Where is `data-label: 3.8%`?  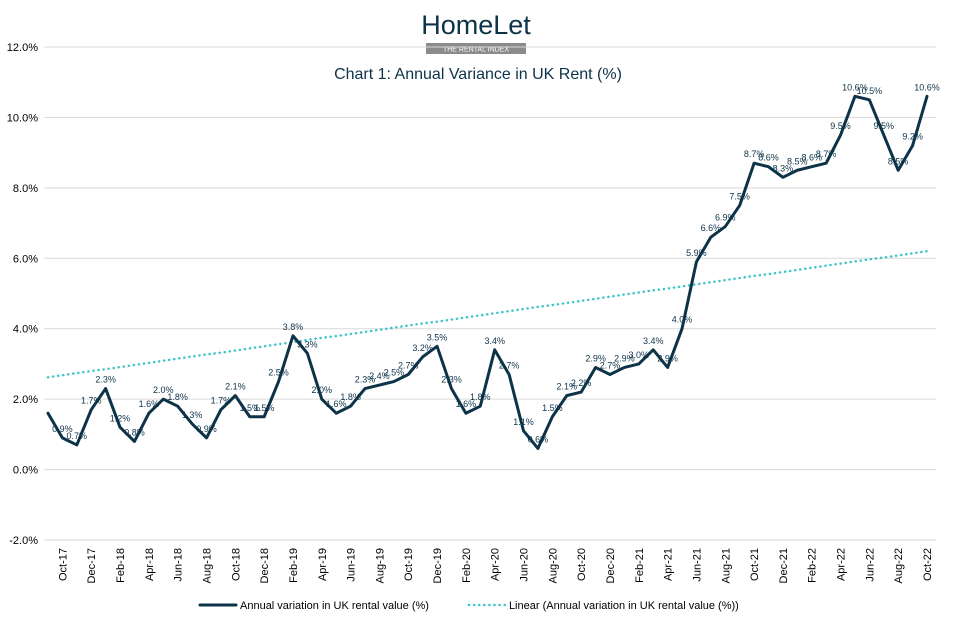 data-label: 3.8% is located at coordinates (293, 327).